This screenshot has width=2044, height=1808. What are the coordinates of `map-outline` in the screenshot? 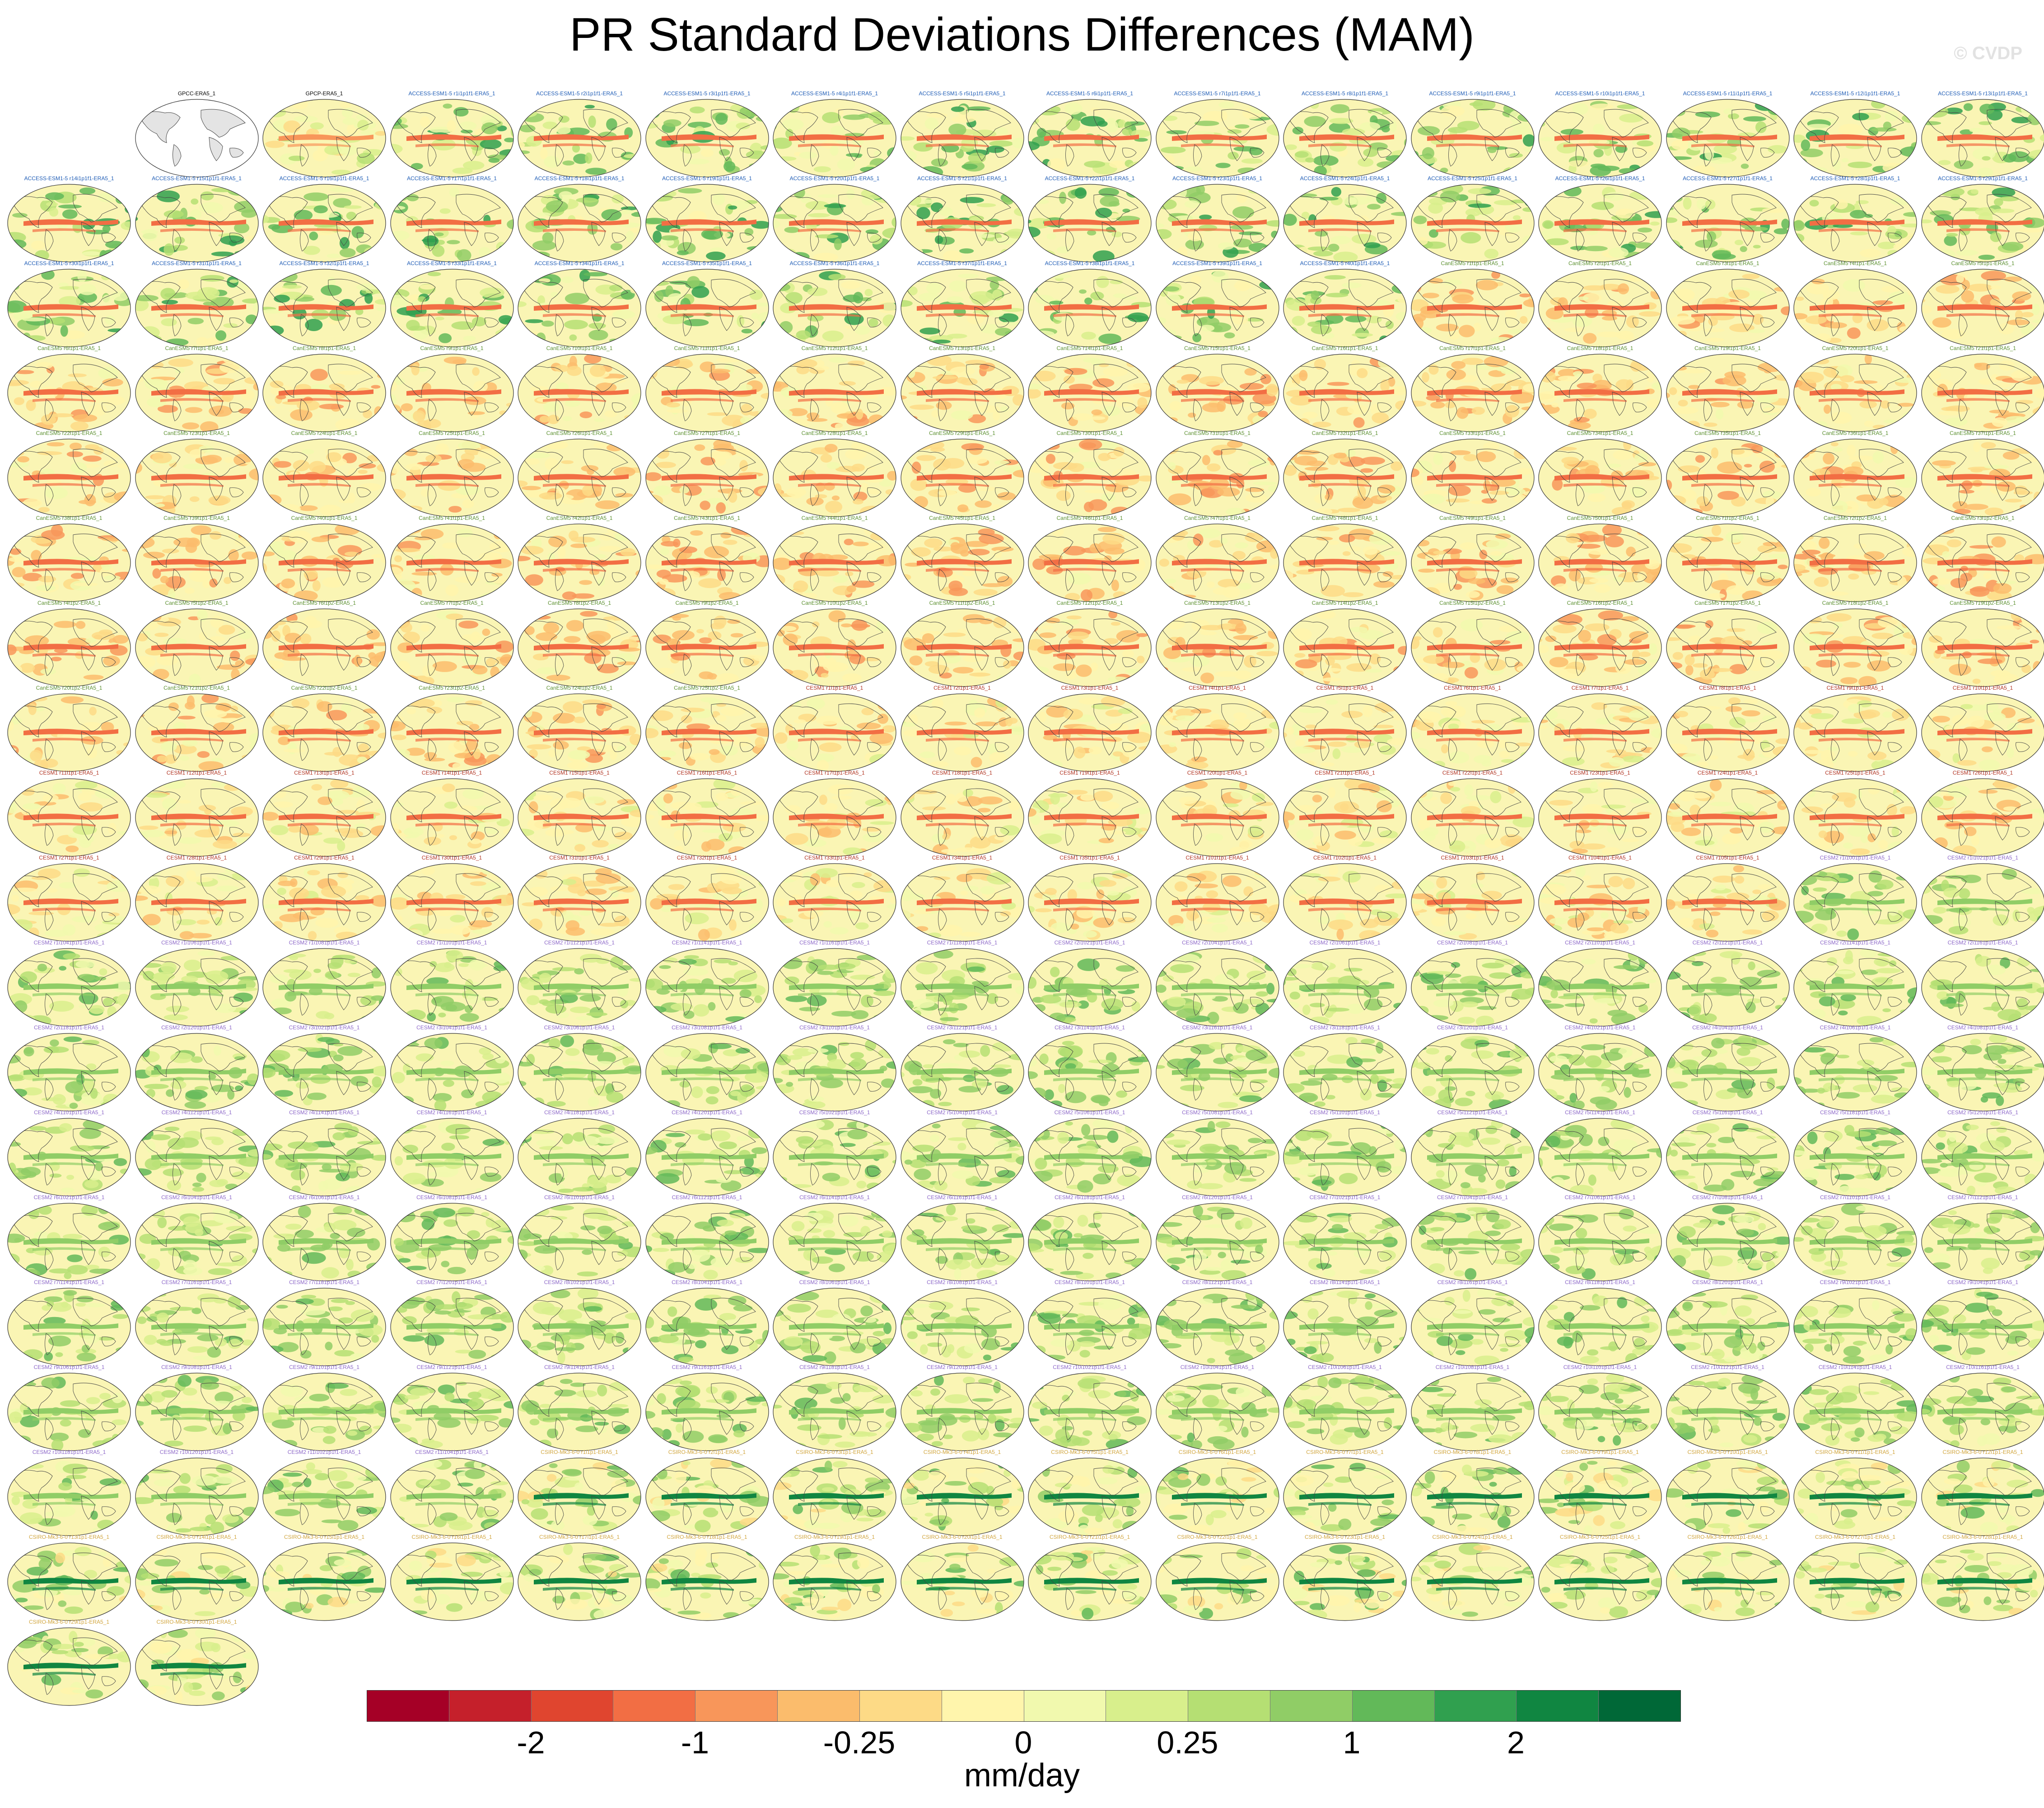 It's located at (1600, 138).